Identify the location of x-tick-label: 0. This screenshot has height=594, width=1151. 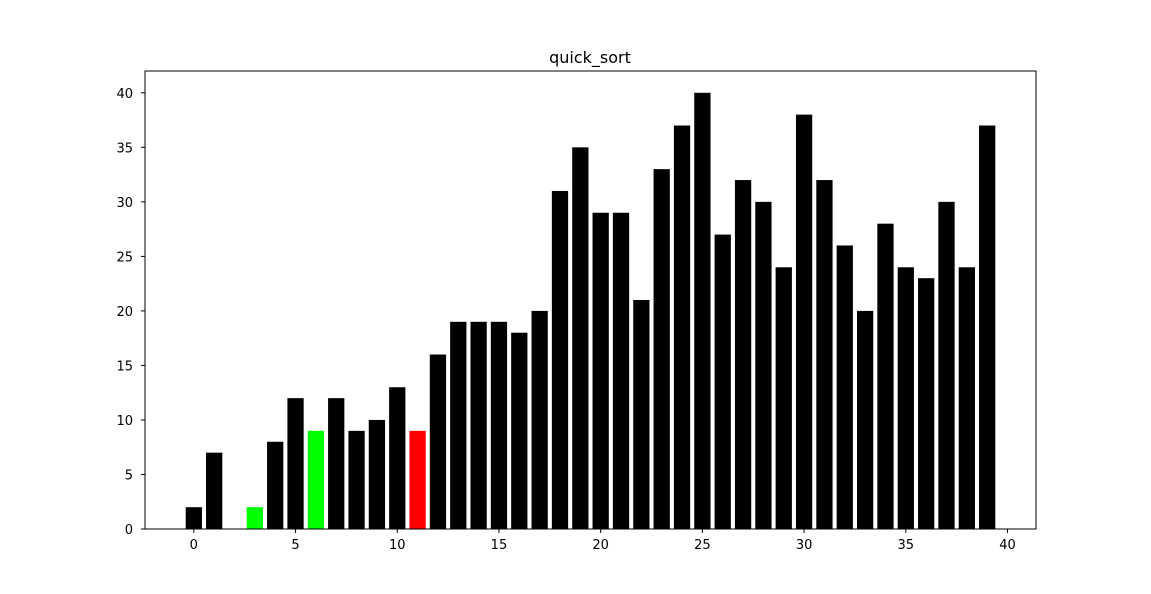
(194, 545).